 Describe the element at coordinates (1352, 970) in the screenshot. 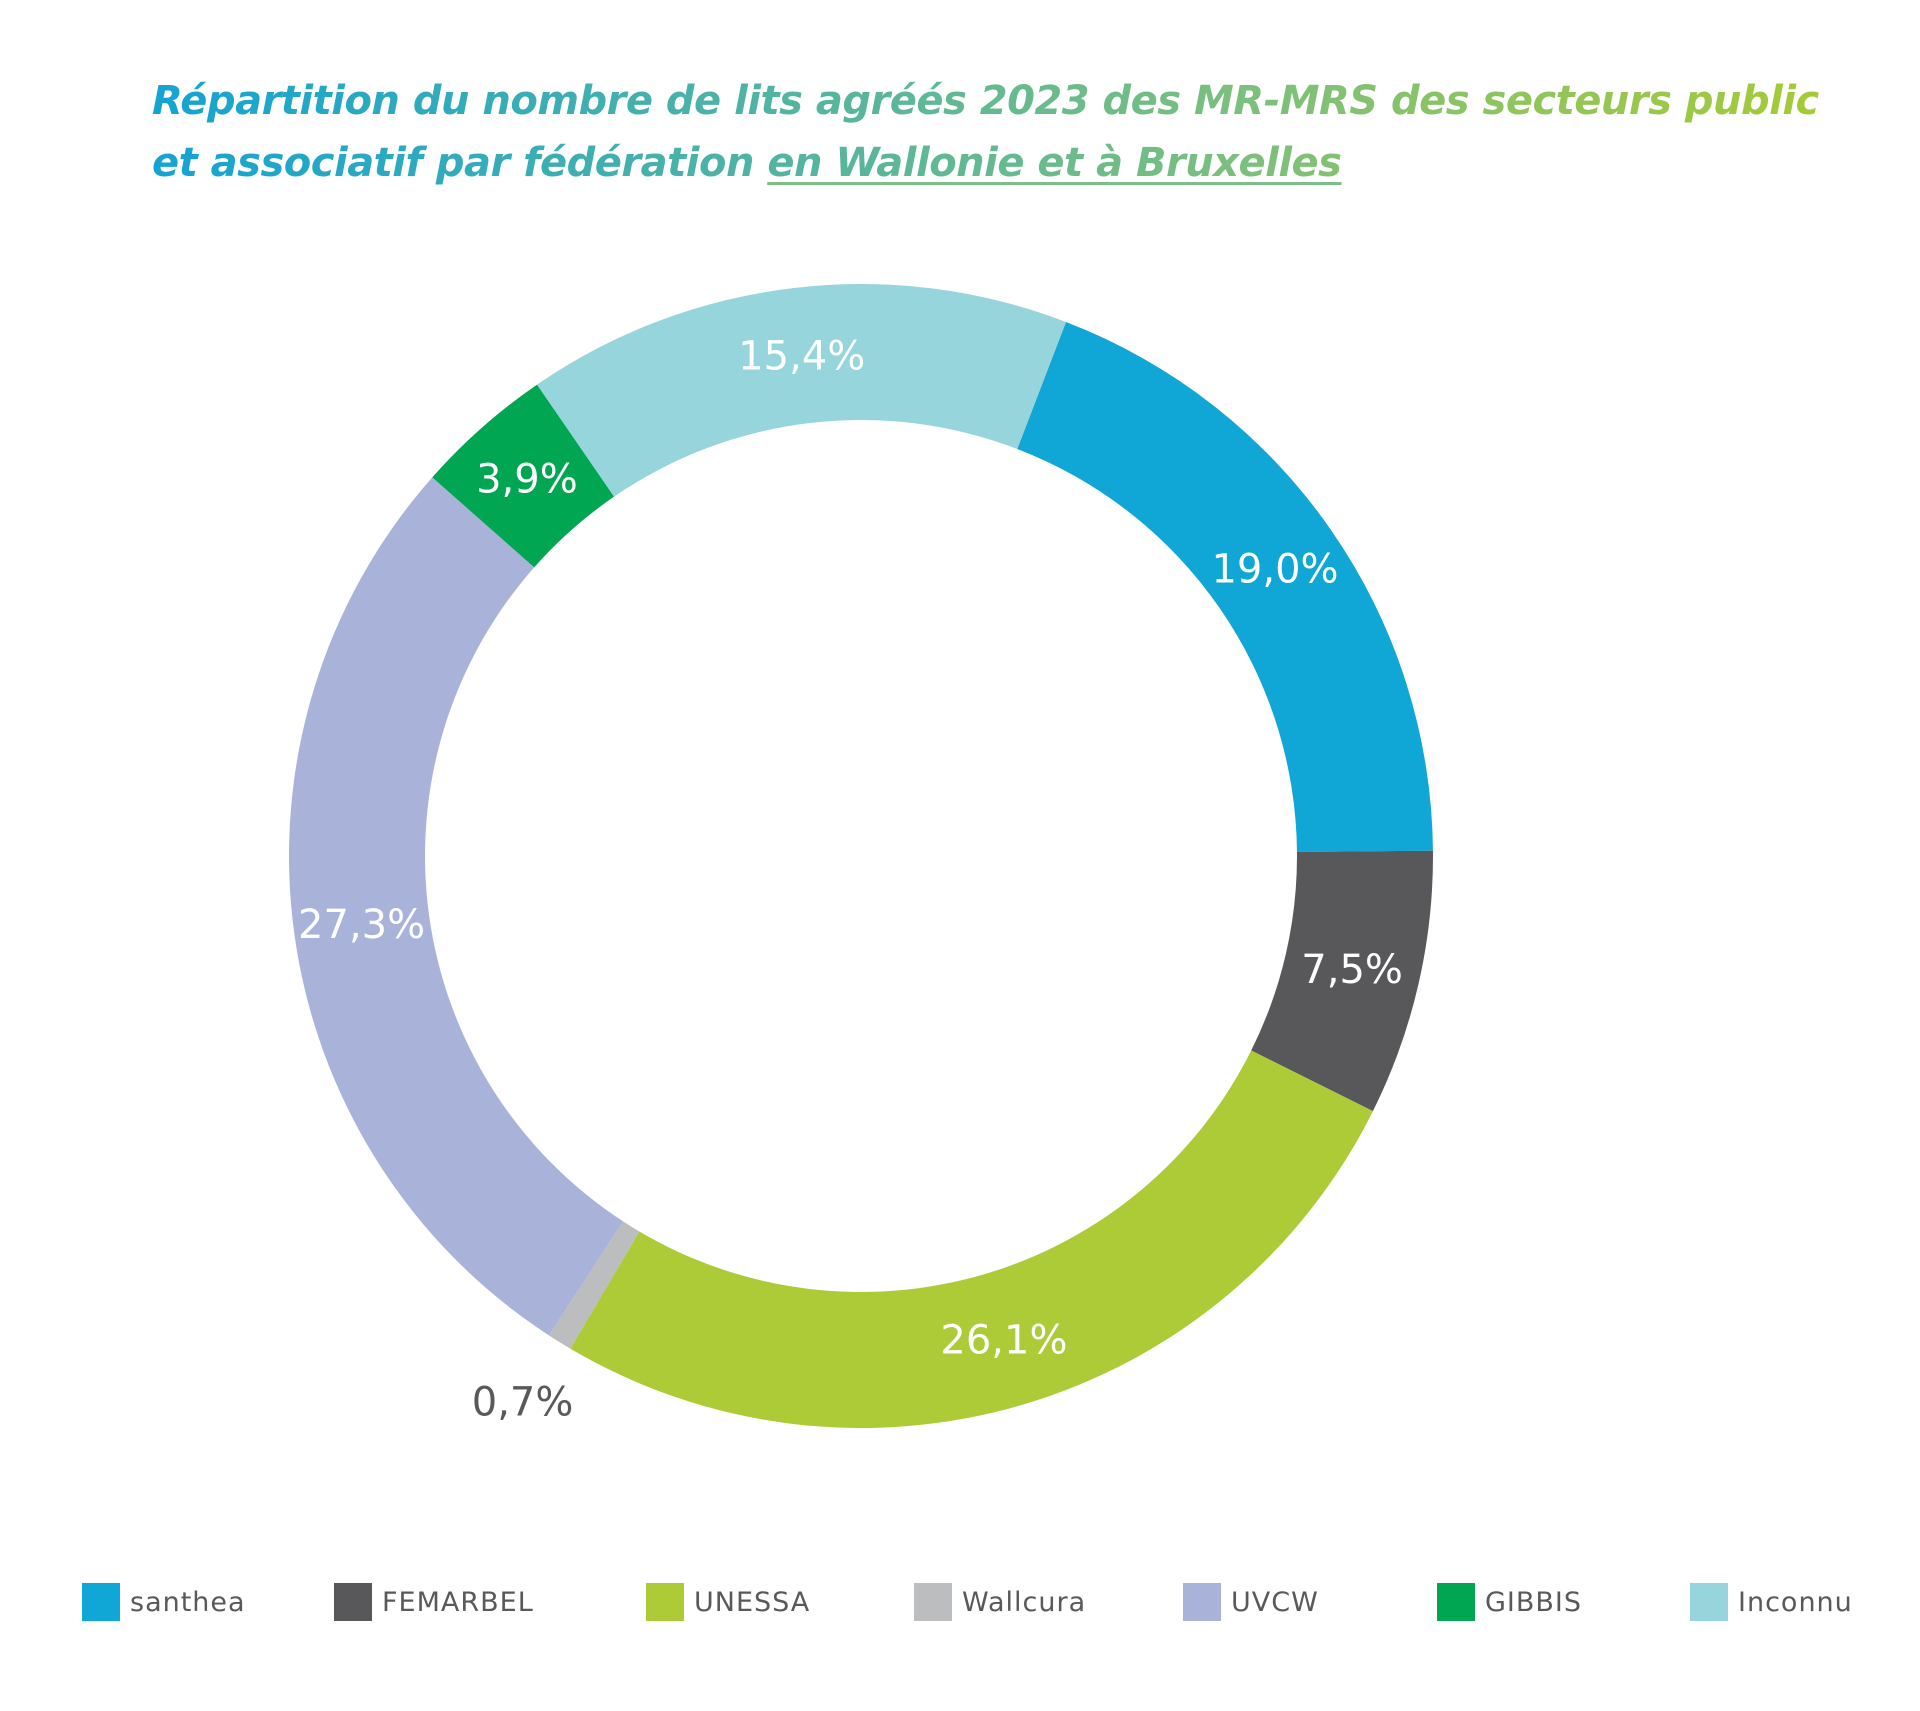

I see `data-label-femarbel: 7,5%` at that location.